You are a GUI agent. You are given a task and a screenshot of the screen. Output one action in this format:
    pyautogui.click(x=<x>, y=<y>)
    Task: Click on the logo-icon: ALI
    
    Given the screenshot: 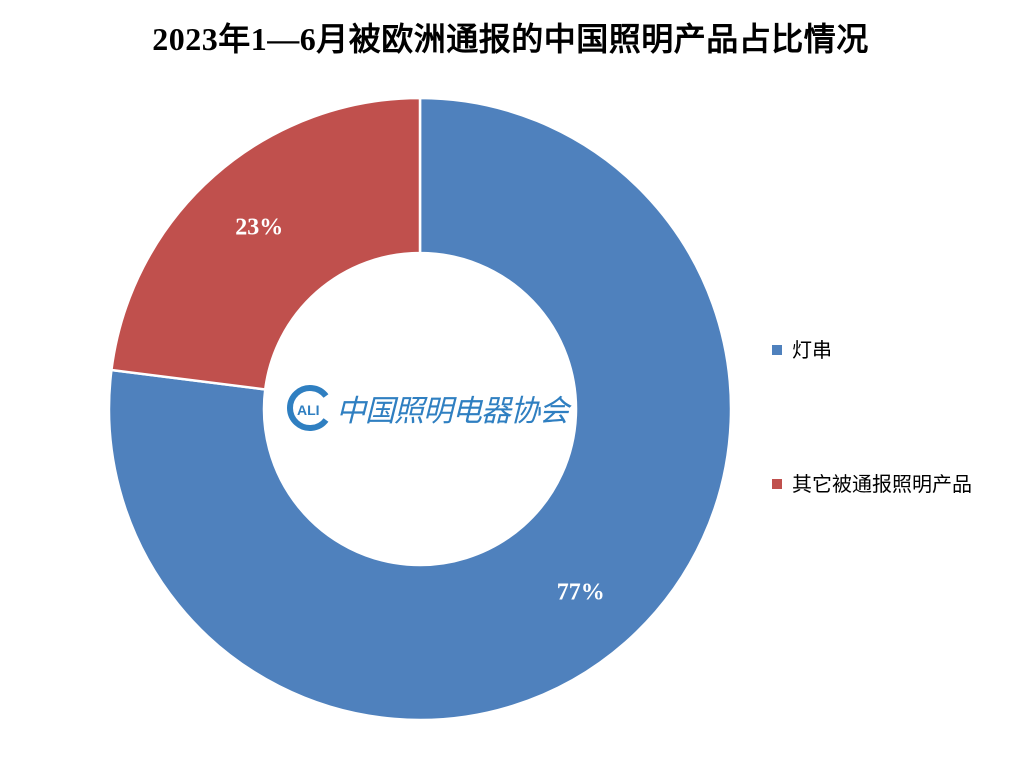 What is the action you would take?
    pyautogui.click(x=308, y=408)
    